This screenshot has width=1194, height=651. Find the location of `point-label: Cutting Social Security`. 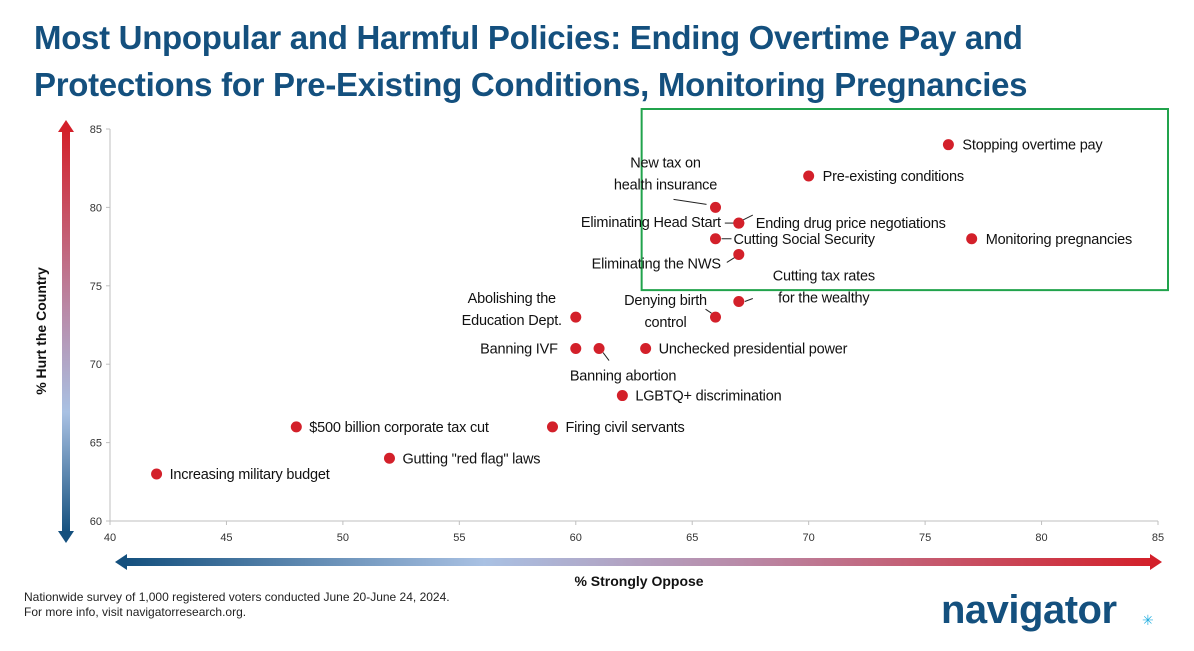

point-label: Cutting Social Security is located at coordinates (805, 240).